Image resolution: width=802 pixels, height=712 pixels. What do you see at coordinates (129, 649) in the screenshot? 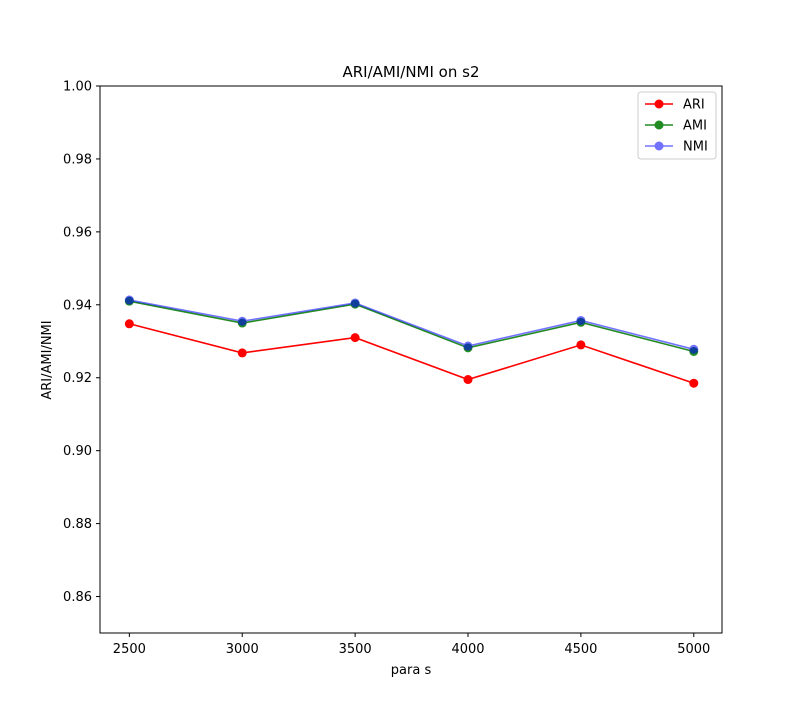
I see `x-tick-label: 2500` at bounding box center [129, 649].